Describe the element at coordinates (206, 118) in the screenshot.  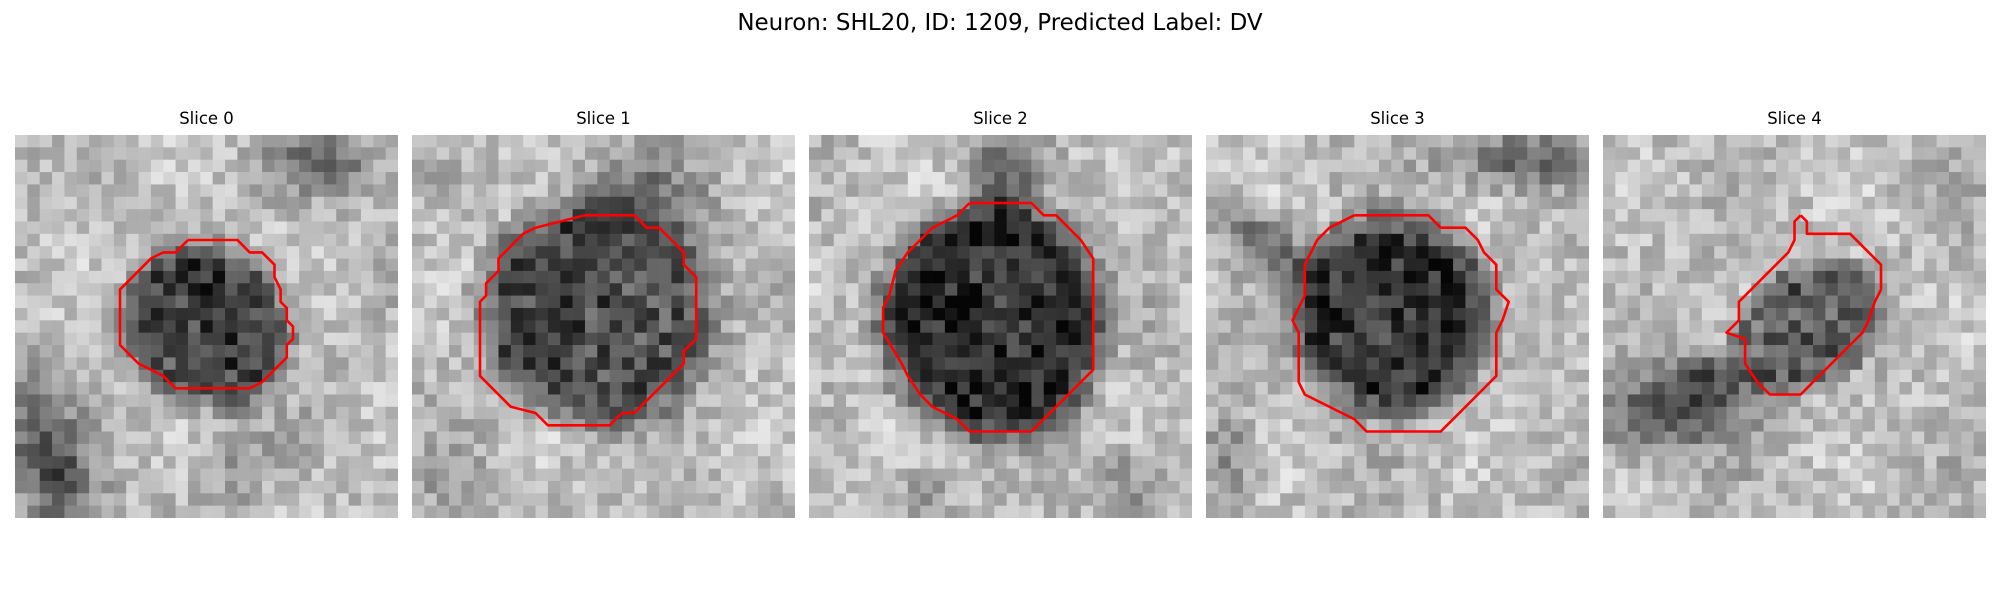
I see `slice-title: Slice 0` at that location.